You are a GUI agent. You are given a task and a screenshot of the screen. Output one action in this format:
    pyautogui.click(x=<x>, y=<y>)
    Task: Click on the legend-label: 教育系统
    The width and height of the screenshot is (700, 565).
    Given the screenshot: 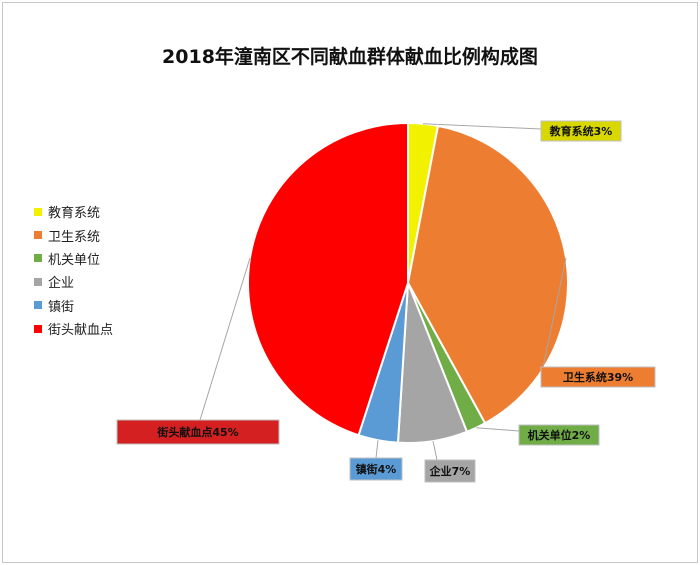 What is the action you would take?
    pyautogui.click(x=74, y=214)
    